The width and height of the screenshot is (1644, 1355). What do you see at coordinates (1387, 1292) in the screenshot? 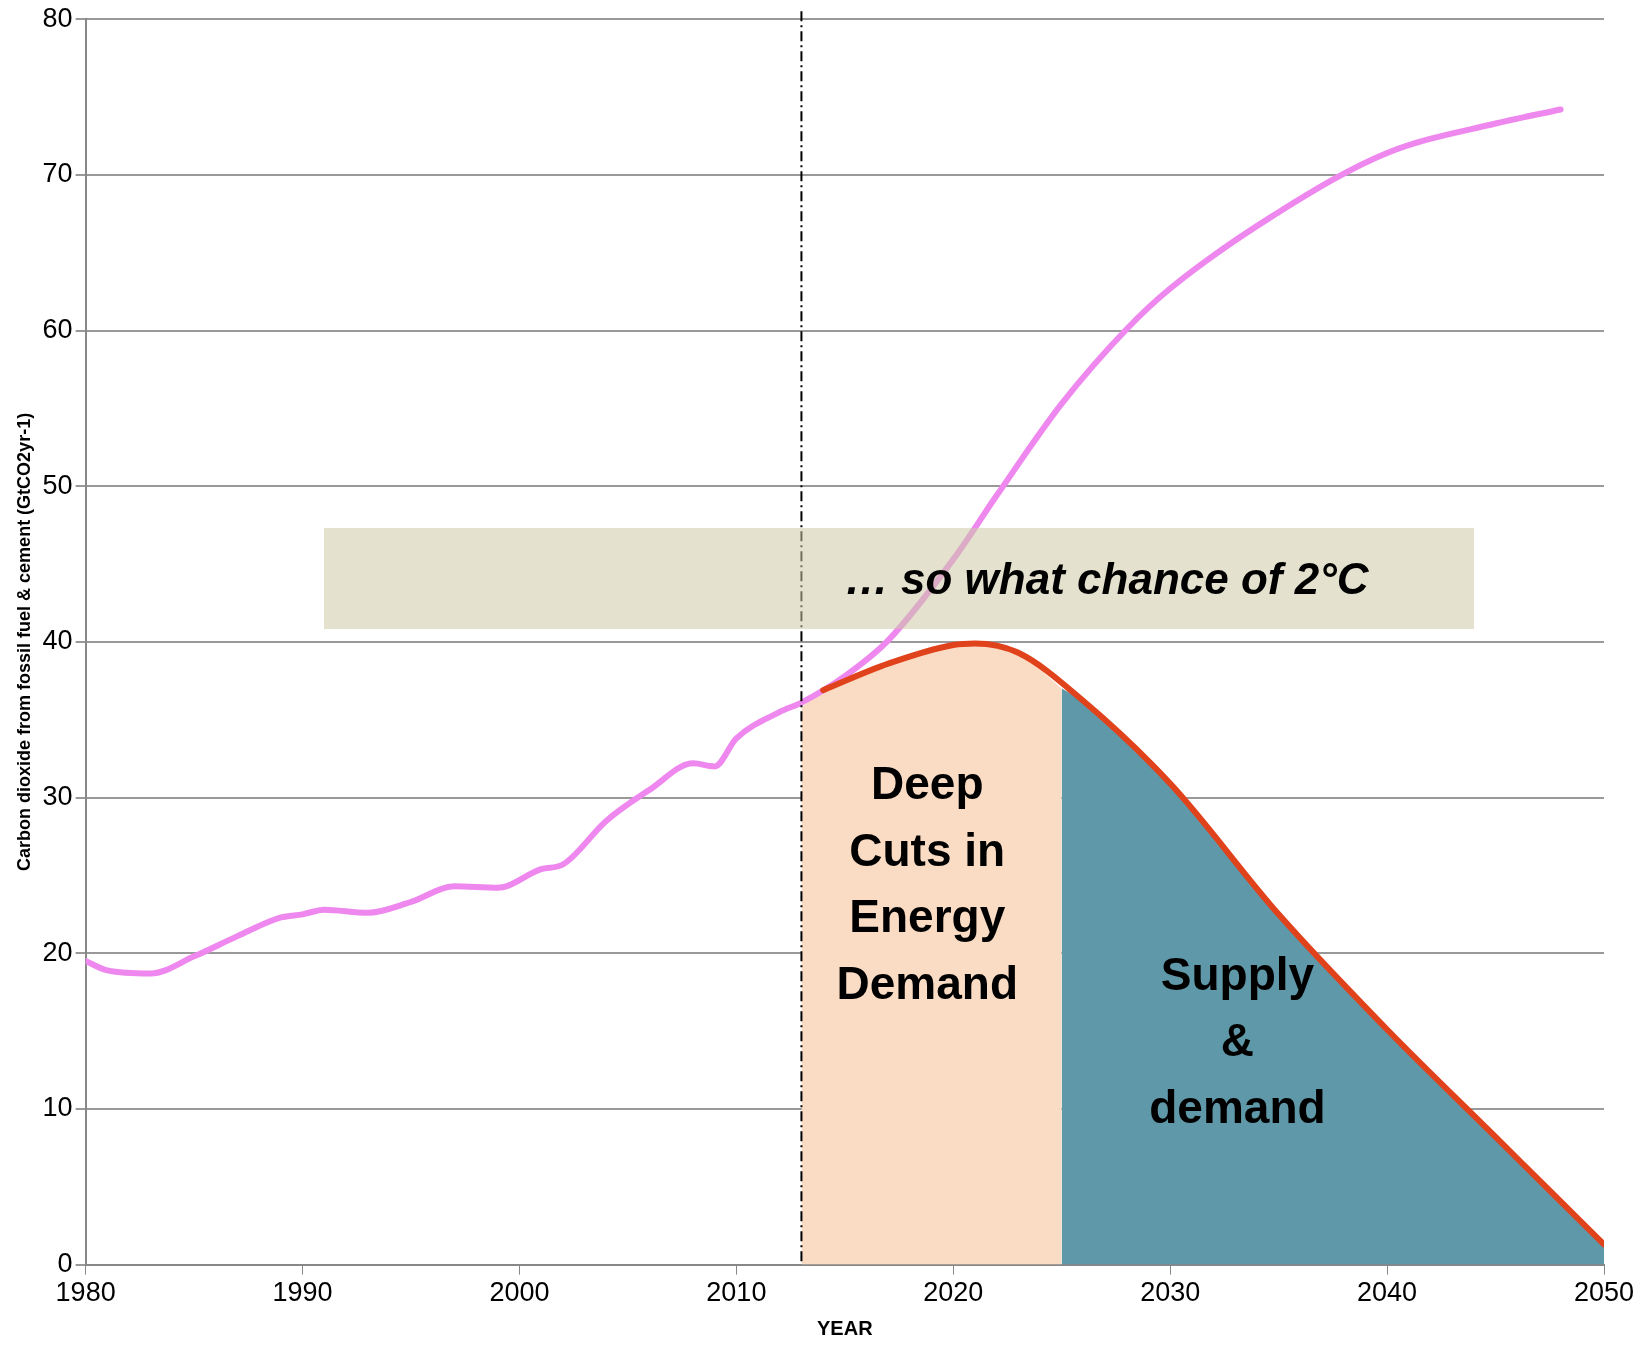
I see `x-tick-label: 2040` at bounding box center [1387, 1292].